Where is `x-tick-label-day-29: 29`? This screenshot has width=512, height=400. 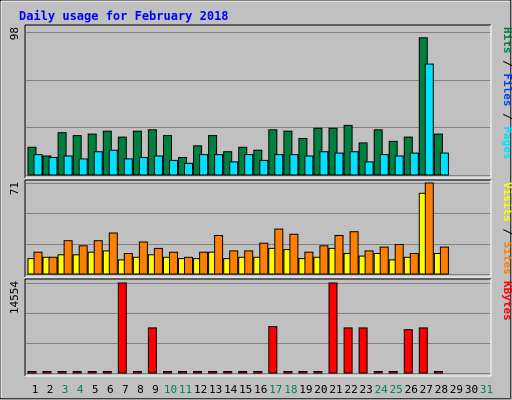 x-tick-label-day-29: 29 is located at coordinates (456, 389).